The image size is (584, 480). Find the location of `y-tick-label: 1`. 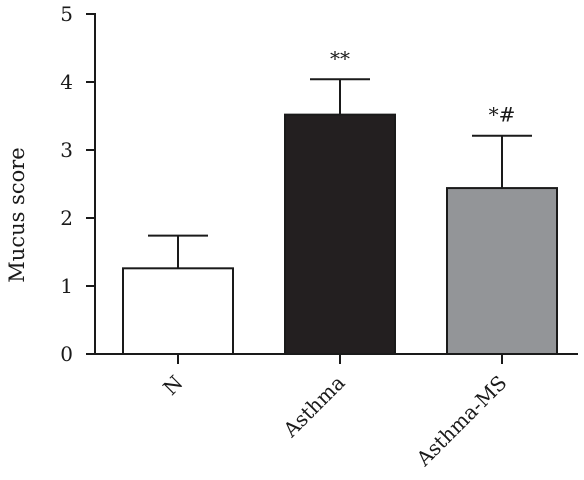

y-tick-label: 1 is located at coordinates (66, 286).